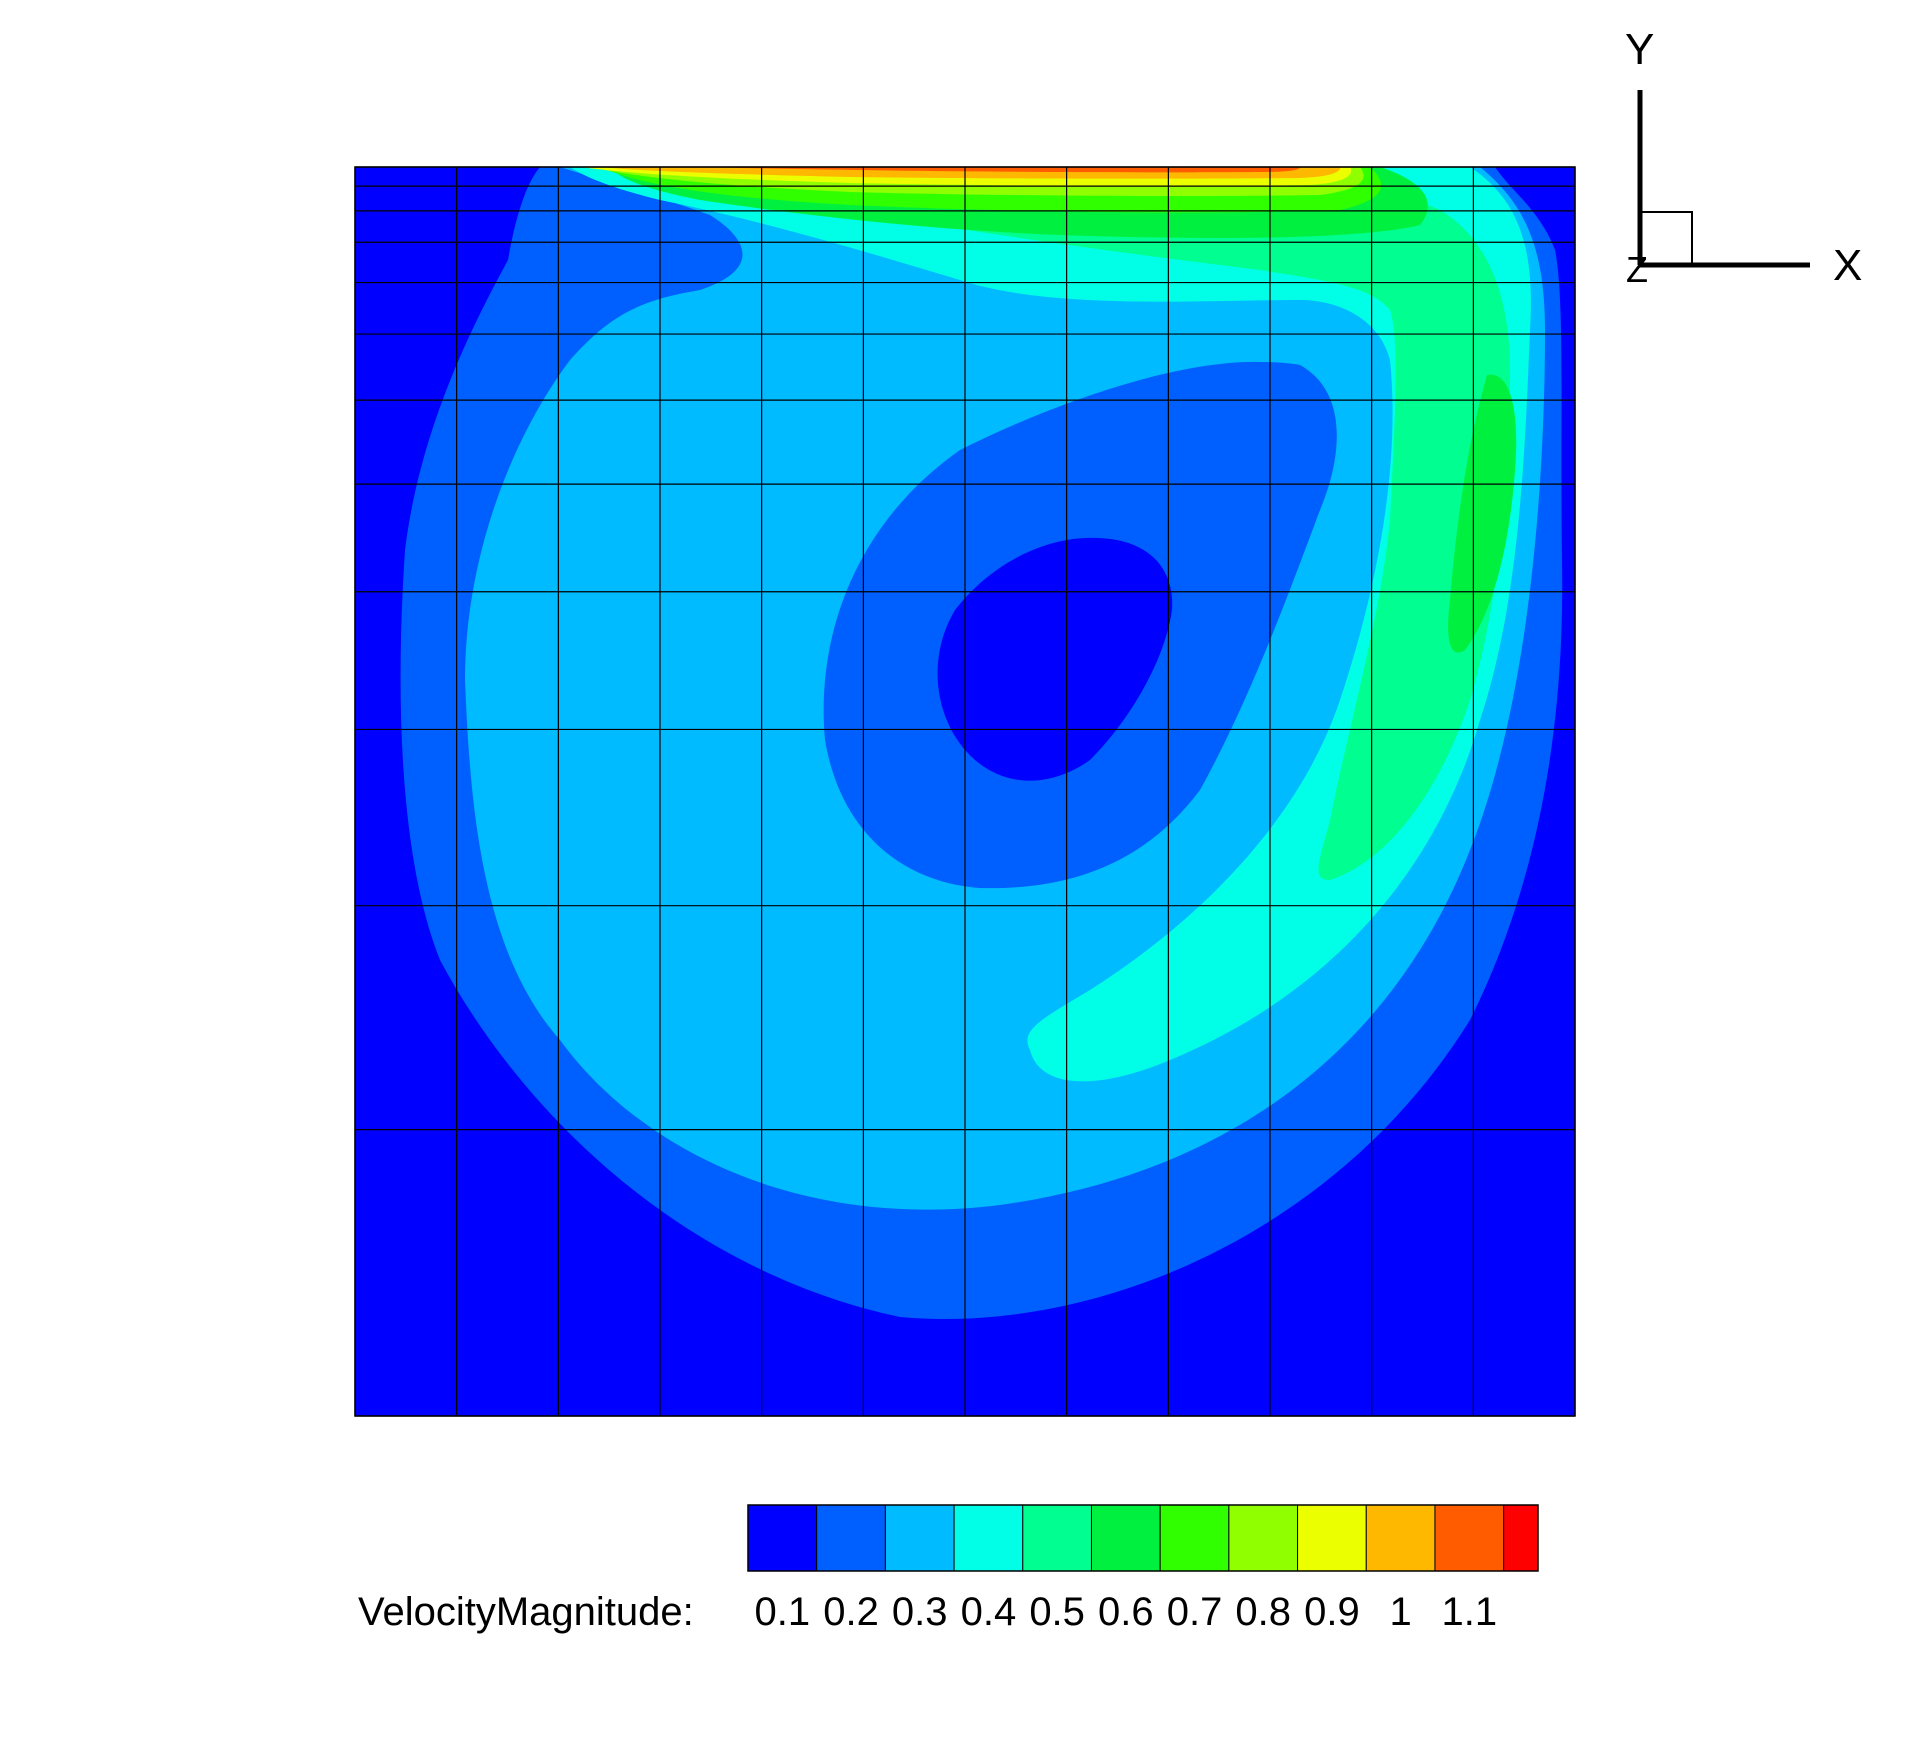 The width and height of the screenshot is (1920, 1751). I want to click on triad-y-label: Y, so click(1639, 49).